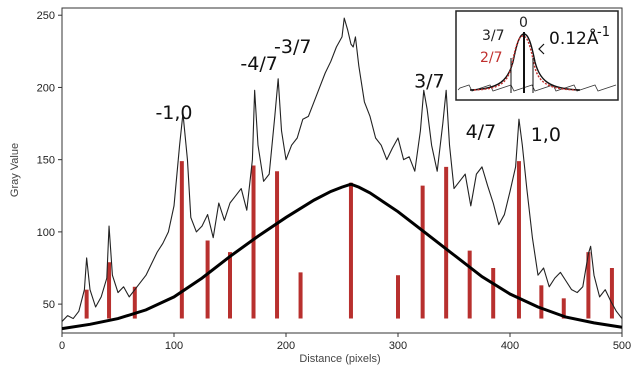 This screenshot has height=367, width=632. I want to click on y-axis-title: Gray Value, so click(15, 170).